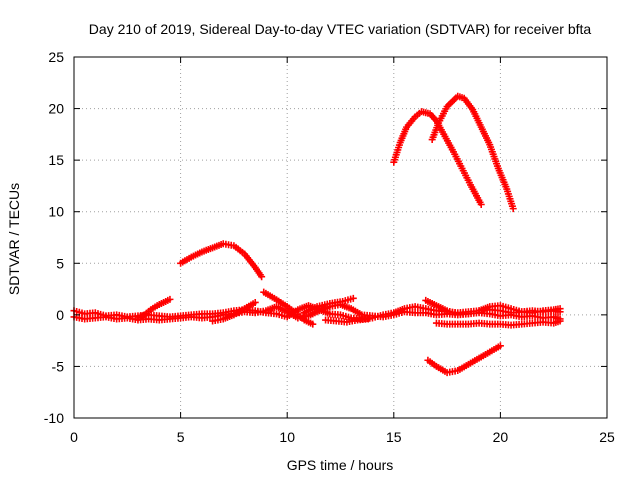 This screenshot has height=480, width=640. I want to click on x-tick-label: 20, so click(501, 437).